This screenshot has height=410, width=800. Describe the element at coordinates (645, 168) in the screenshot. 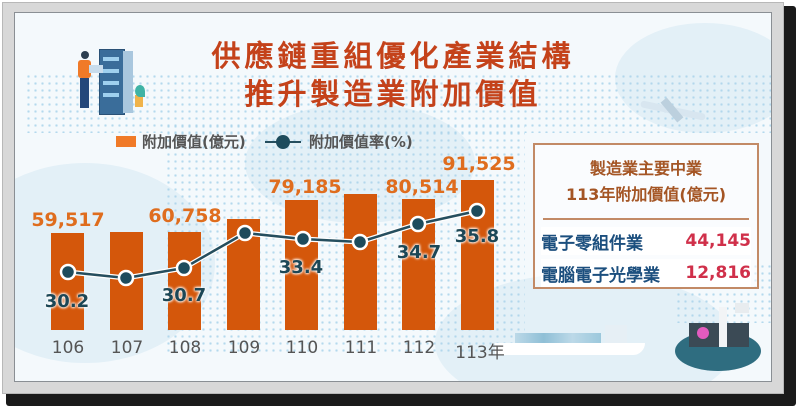

I see `summary-heading-1: 製造業主要中業` at that location.